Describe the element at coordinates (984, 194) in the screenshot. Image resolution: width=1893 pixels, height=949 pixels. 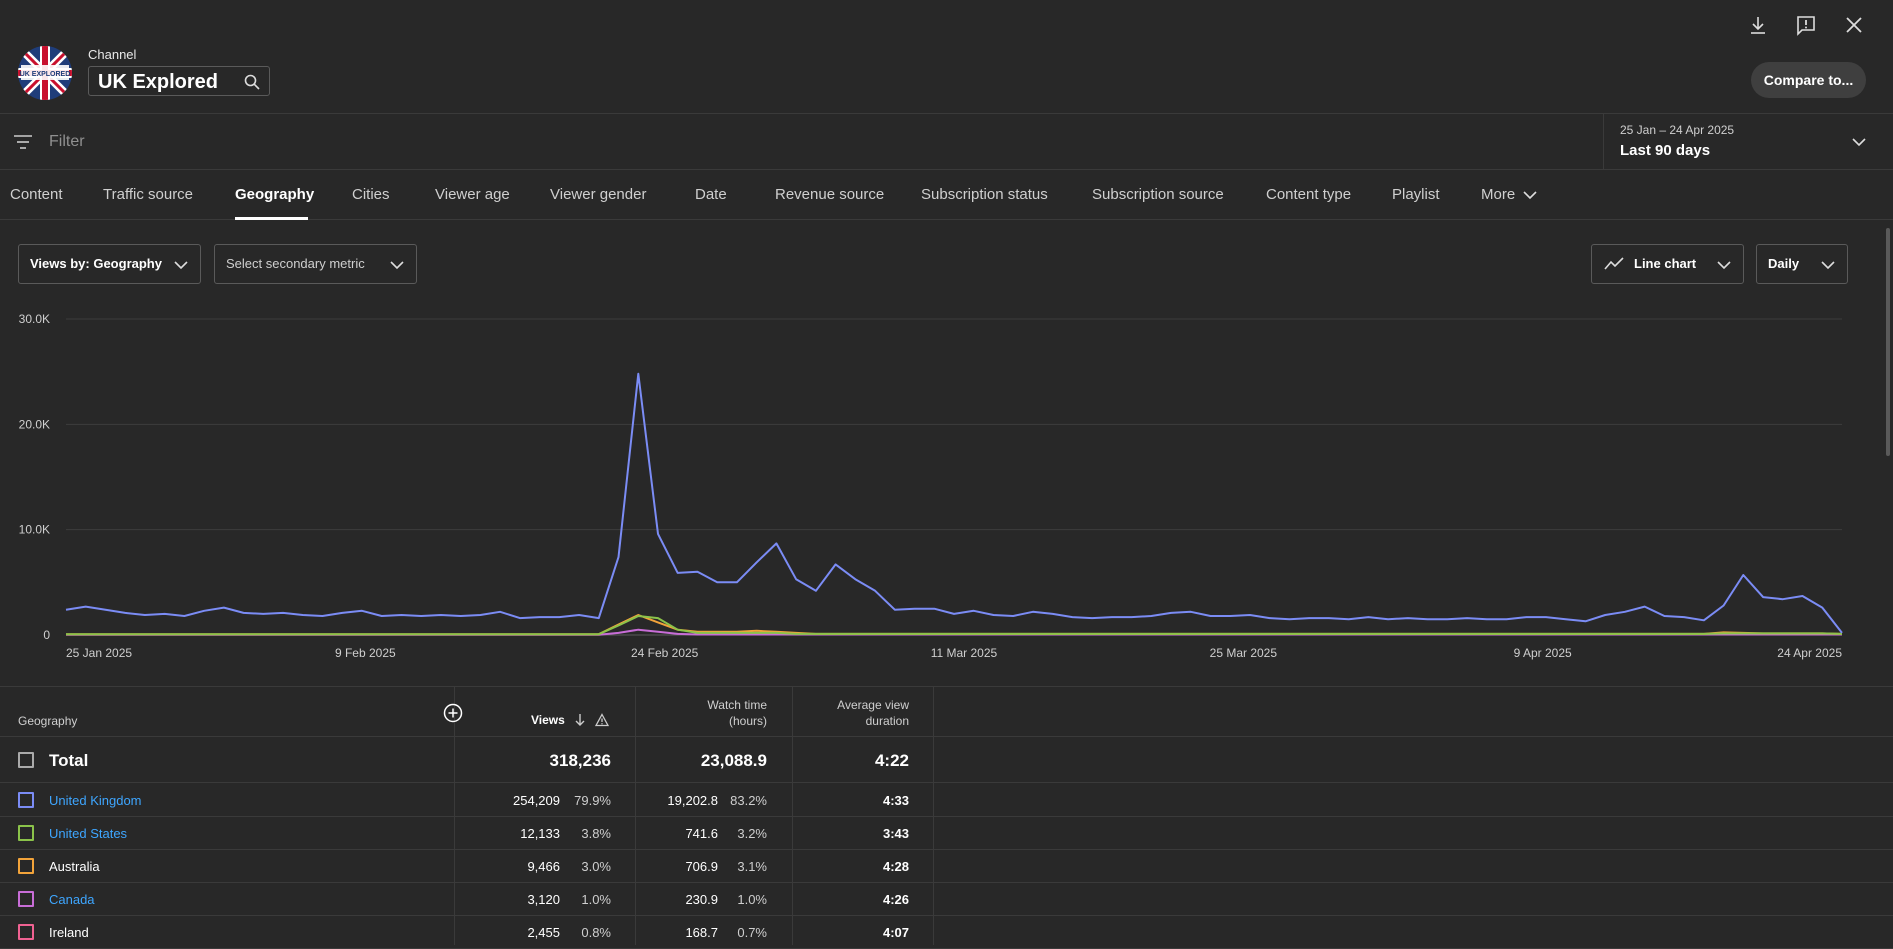
I see `tab-subscription-status: Subscription status` at that location.